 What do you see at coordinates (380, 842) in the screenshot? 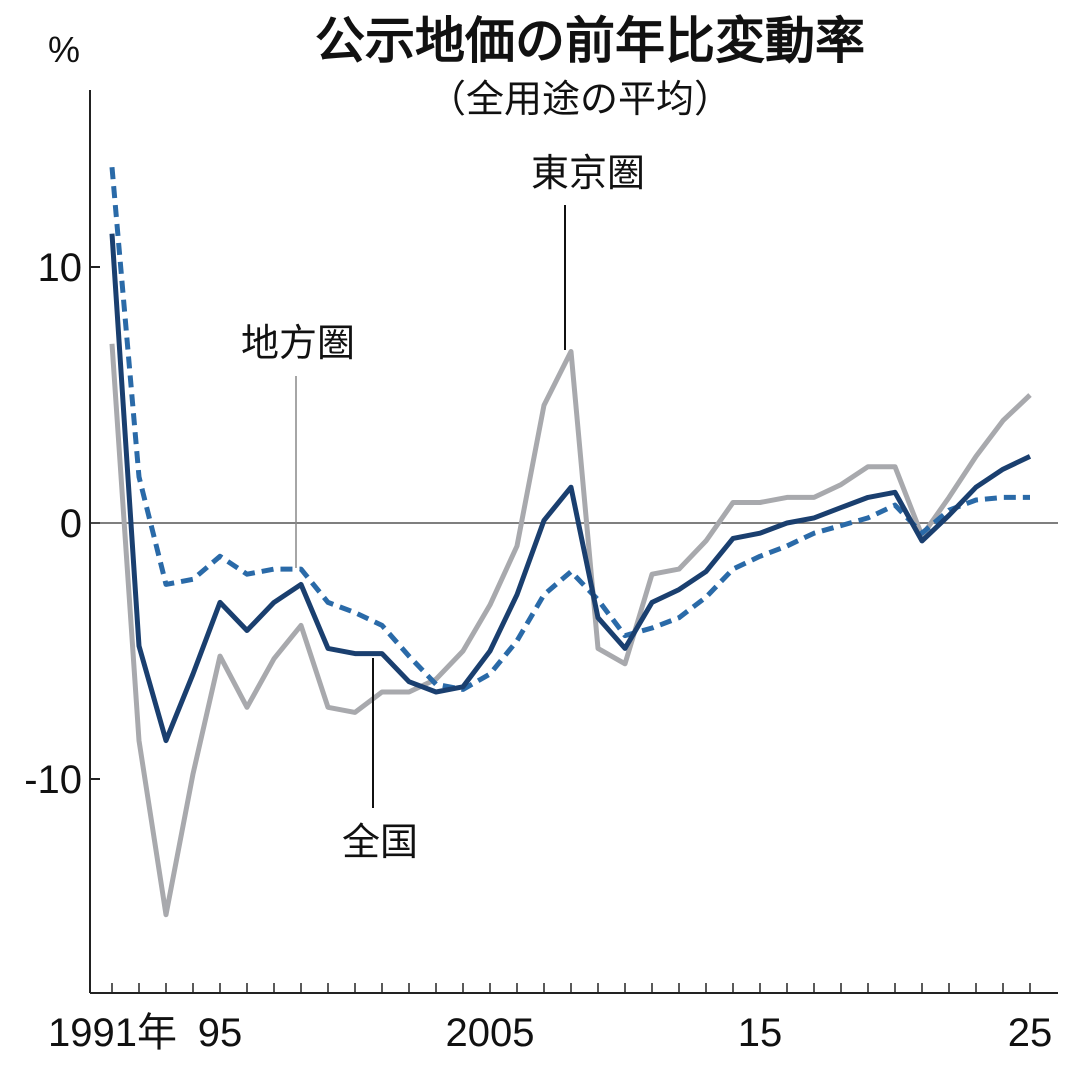
I see `callout-label-national: 全国` at bounding box center [380, 842].